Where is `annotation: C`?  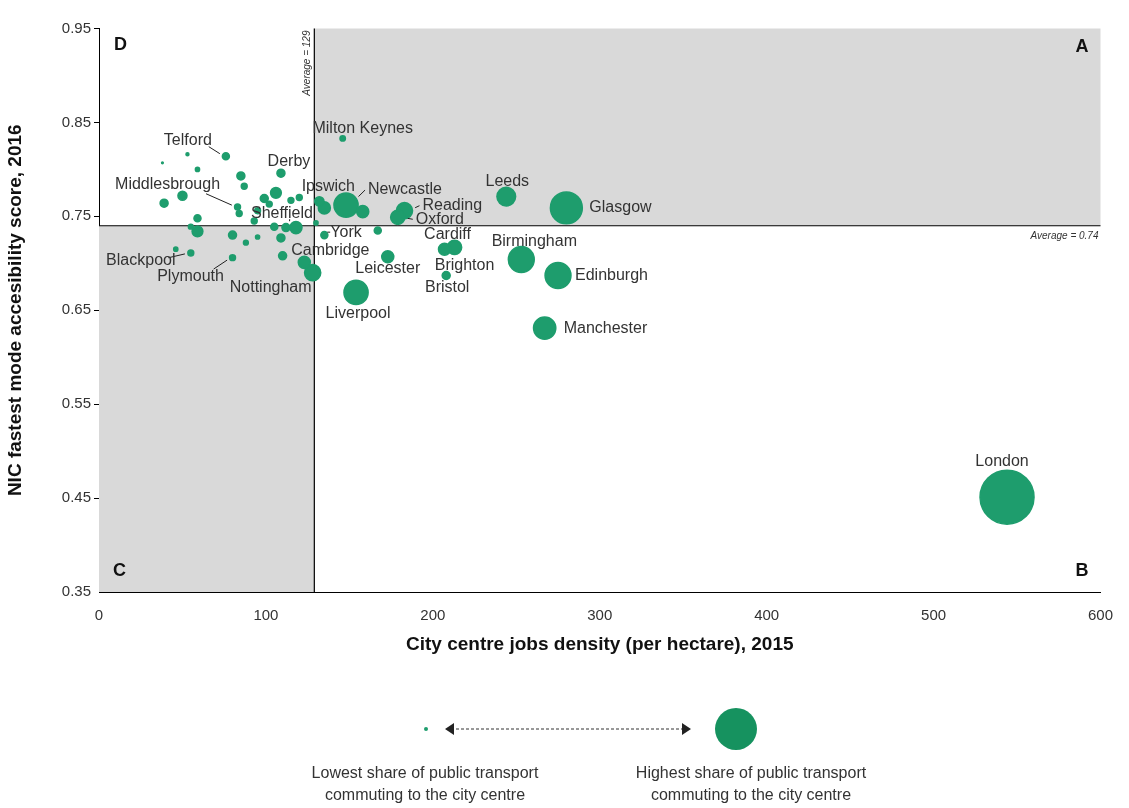
annotation: C is located at coordinates (119, 569).